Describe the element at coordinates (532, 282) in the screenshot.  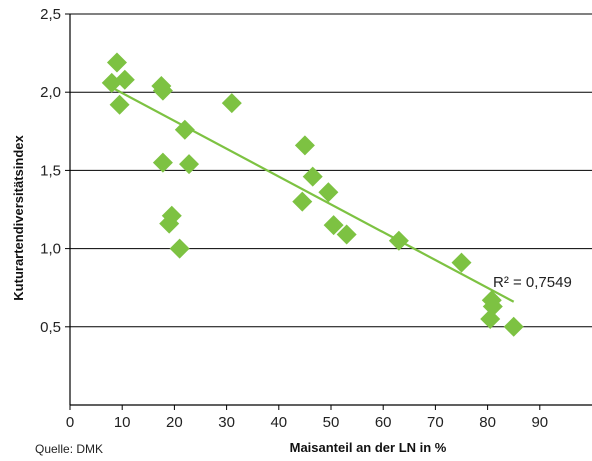
I see `r-squared-annotation: R² = 0,7549` at that location.